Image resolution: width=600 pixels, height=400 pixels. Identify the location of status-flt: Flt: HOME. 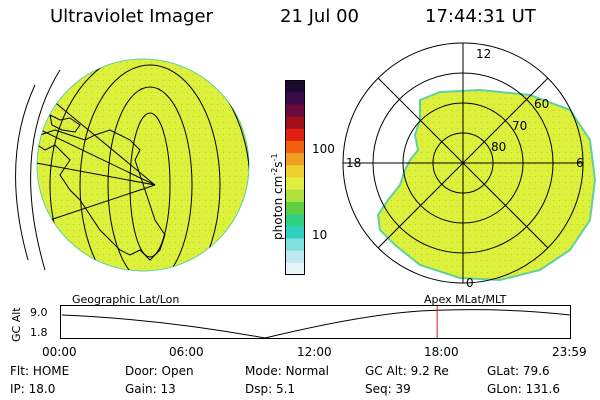
(40, 371).